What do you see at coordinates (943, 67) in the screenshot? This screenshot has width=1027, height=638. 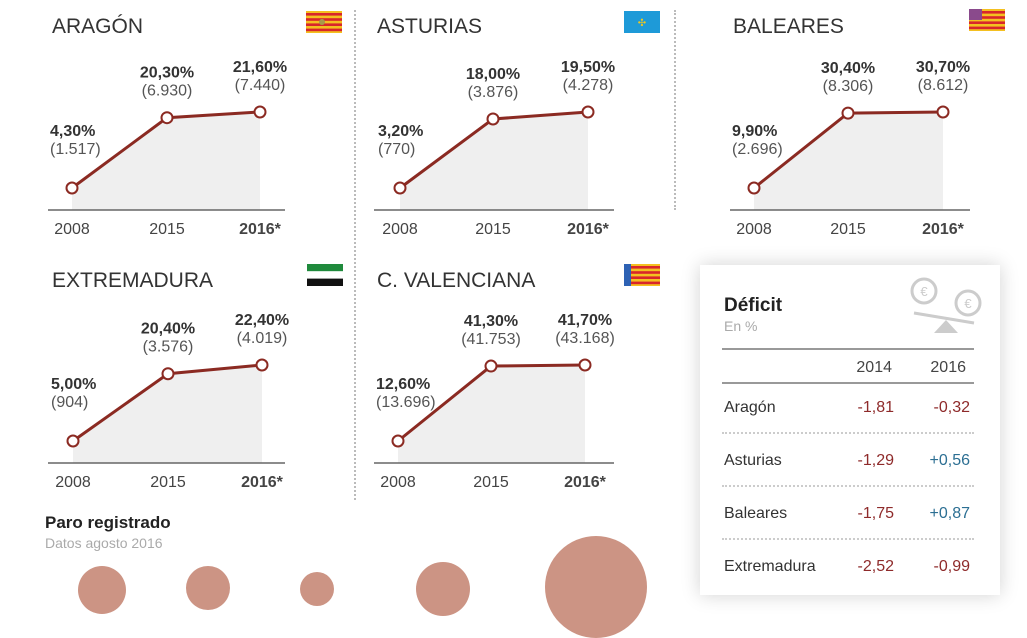 I see `value-label: 30,70%` at bounding box center [943, 67].